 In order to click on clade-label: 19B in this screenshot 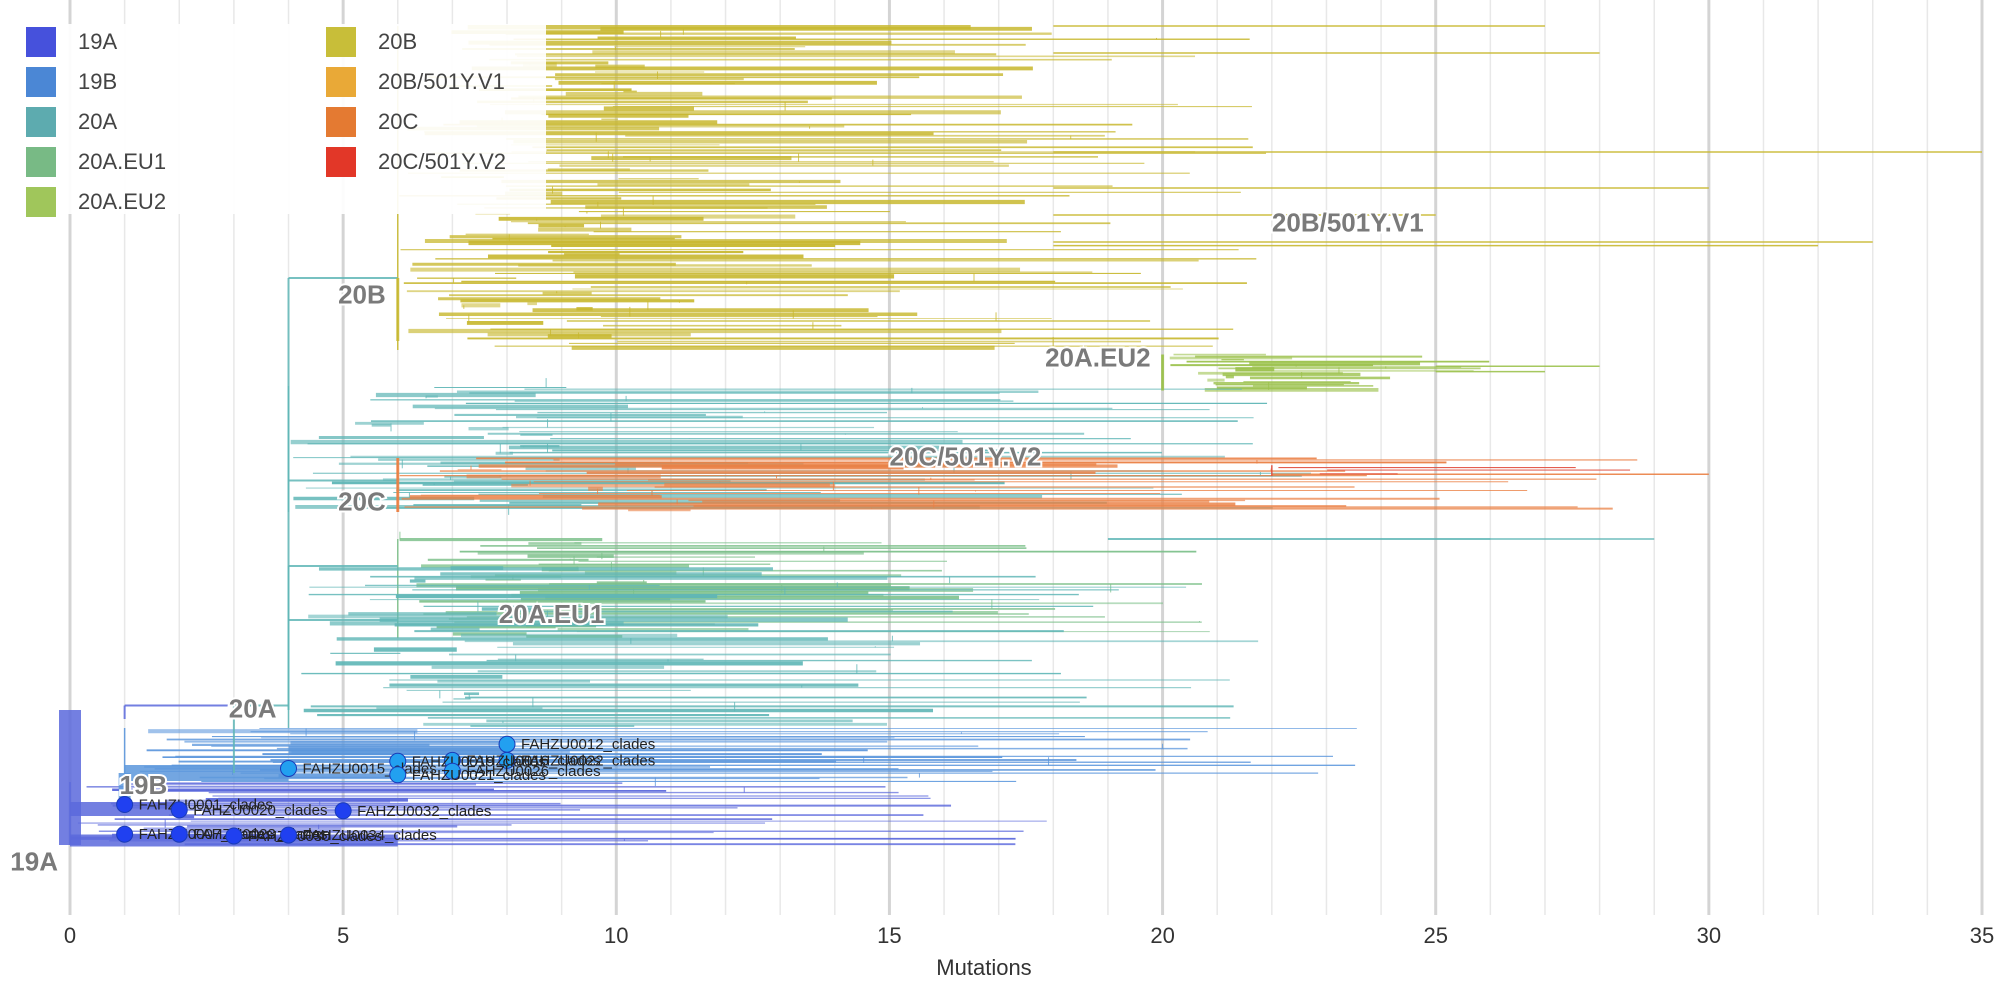, I will do `click(144, 785)`.